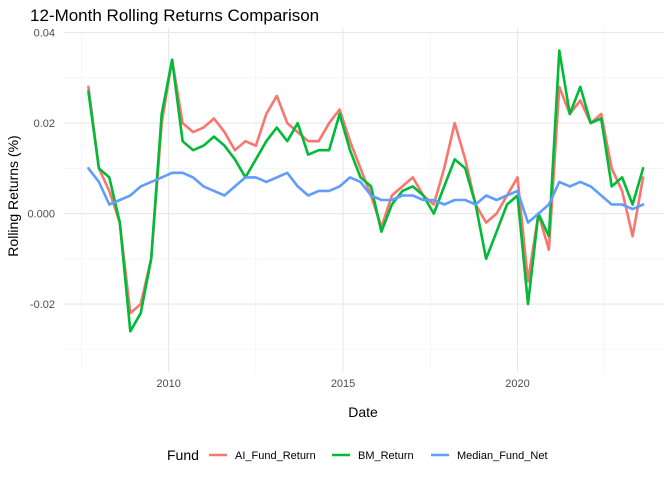  What do you see at coordinates (275, 456) in the screenshot?
I see `legend-label-ai-fund-return: AI_Fund_Return` at bounding box center [275, 456].